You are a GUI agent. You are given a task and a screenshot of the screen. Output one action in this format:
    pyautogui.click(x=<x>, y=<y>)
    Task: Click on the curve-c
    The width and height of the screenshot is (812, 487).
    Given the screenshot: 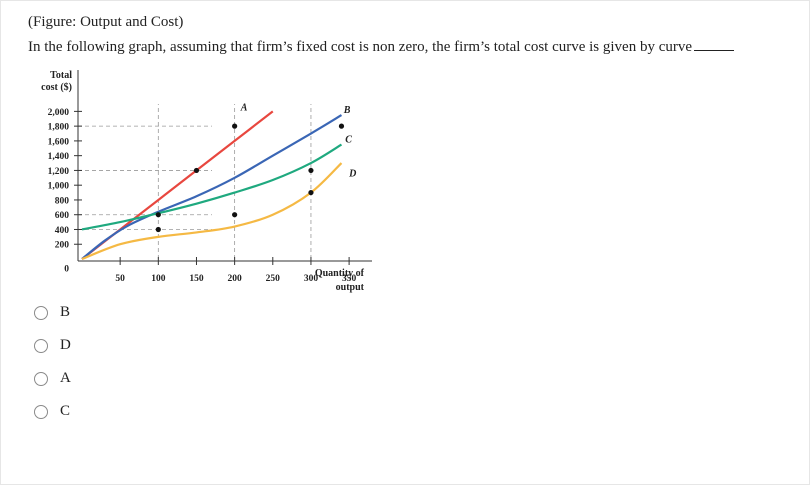 What is the action you would take?
    pyautogui.click(x=212, y=187)
    